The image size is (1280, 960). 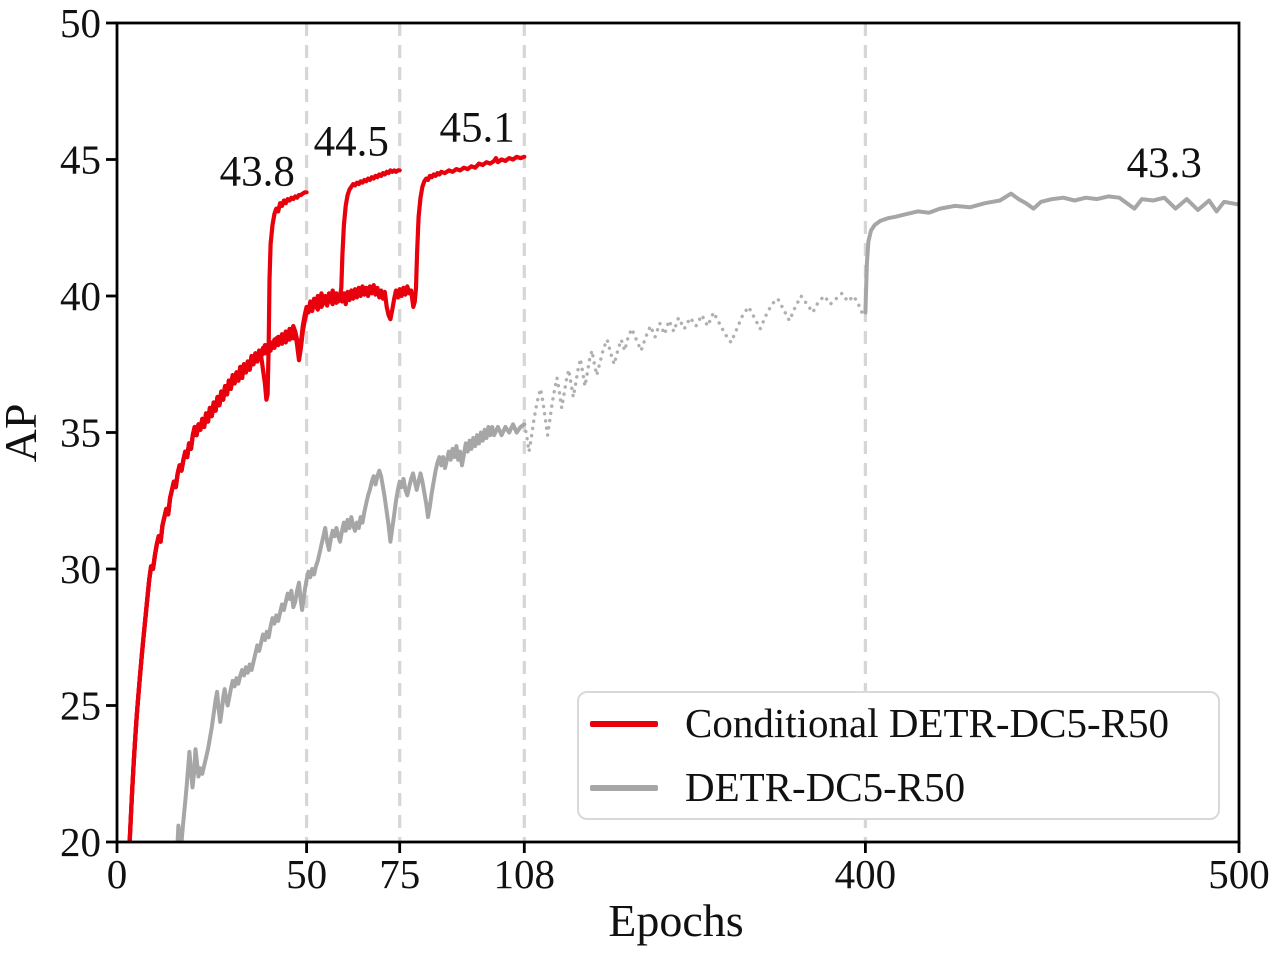 What do you see at coordinates (866, 874) in the screenshot?
I see `x-tick-label-400: 400` at bounding box center [866, 874].